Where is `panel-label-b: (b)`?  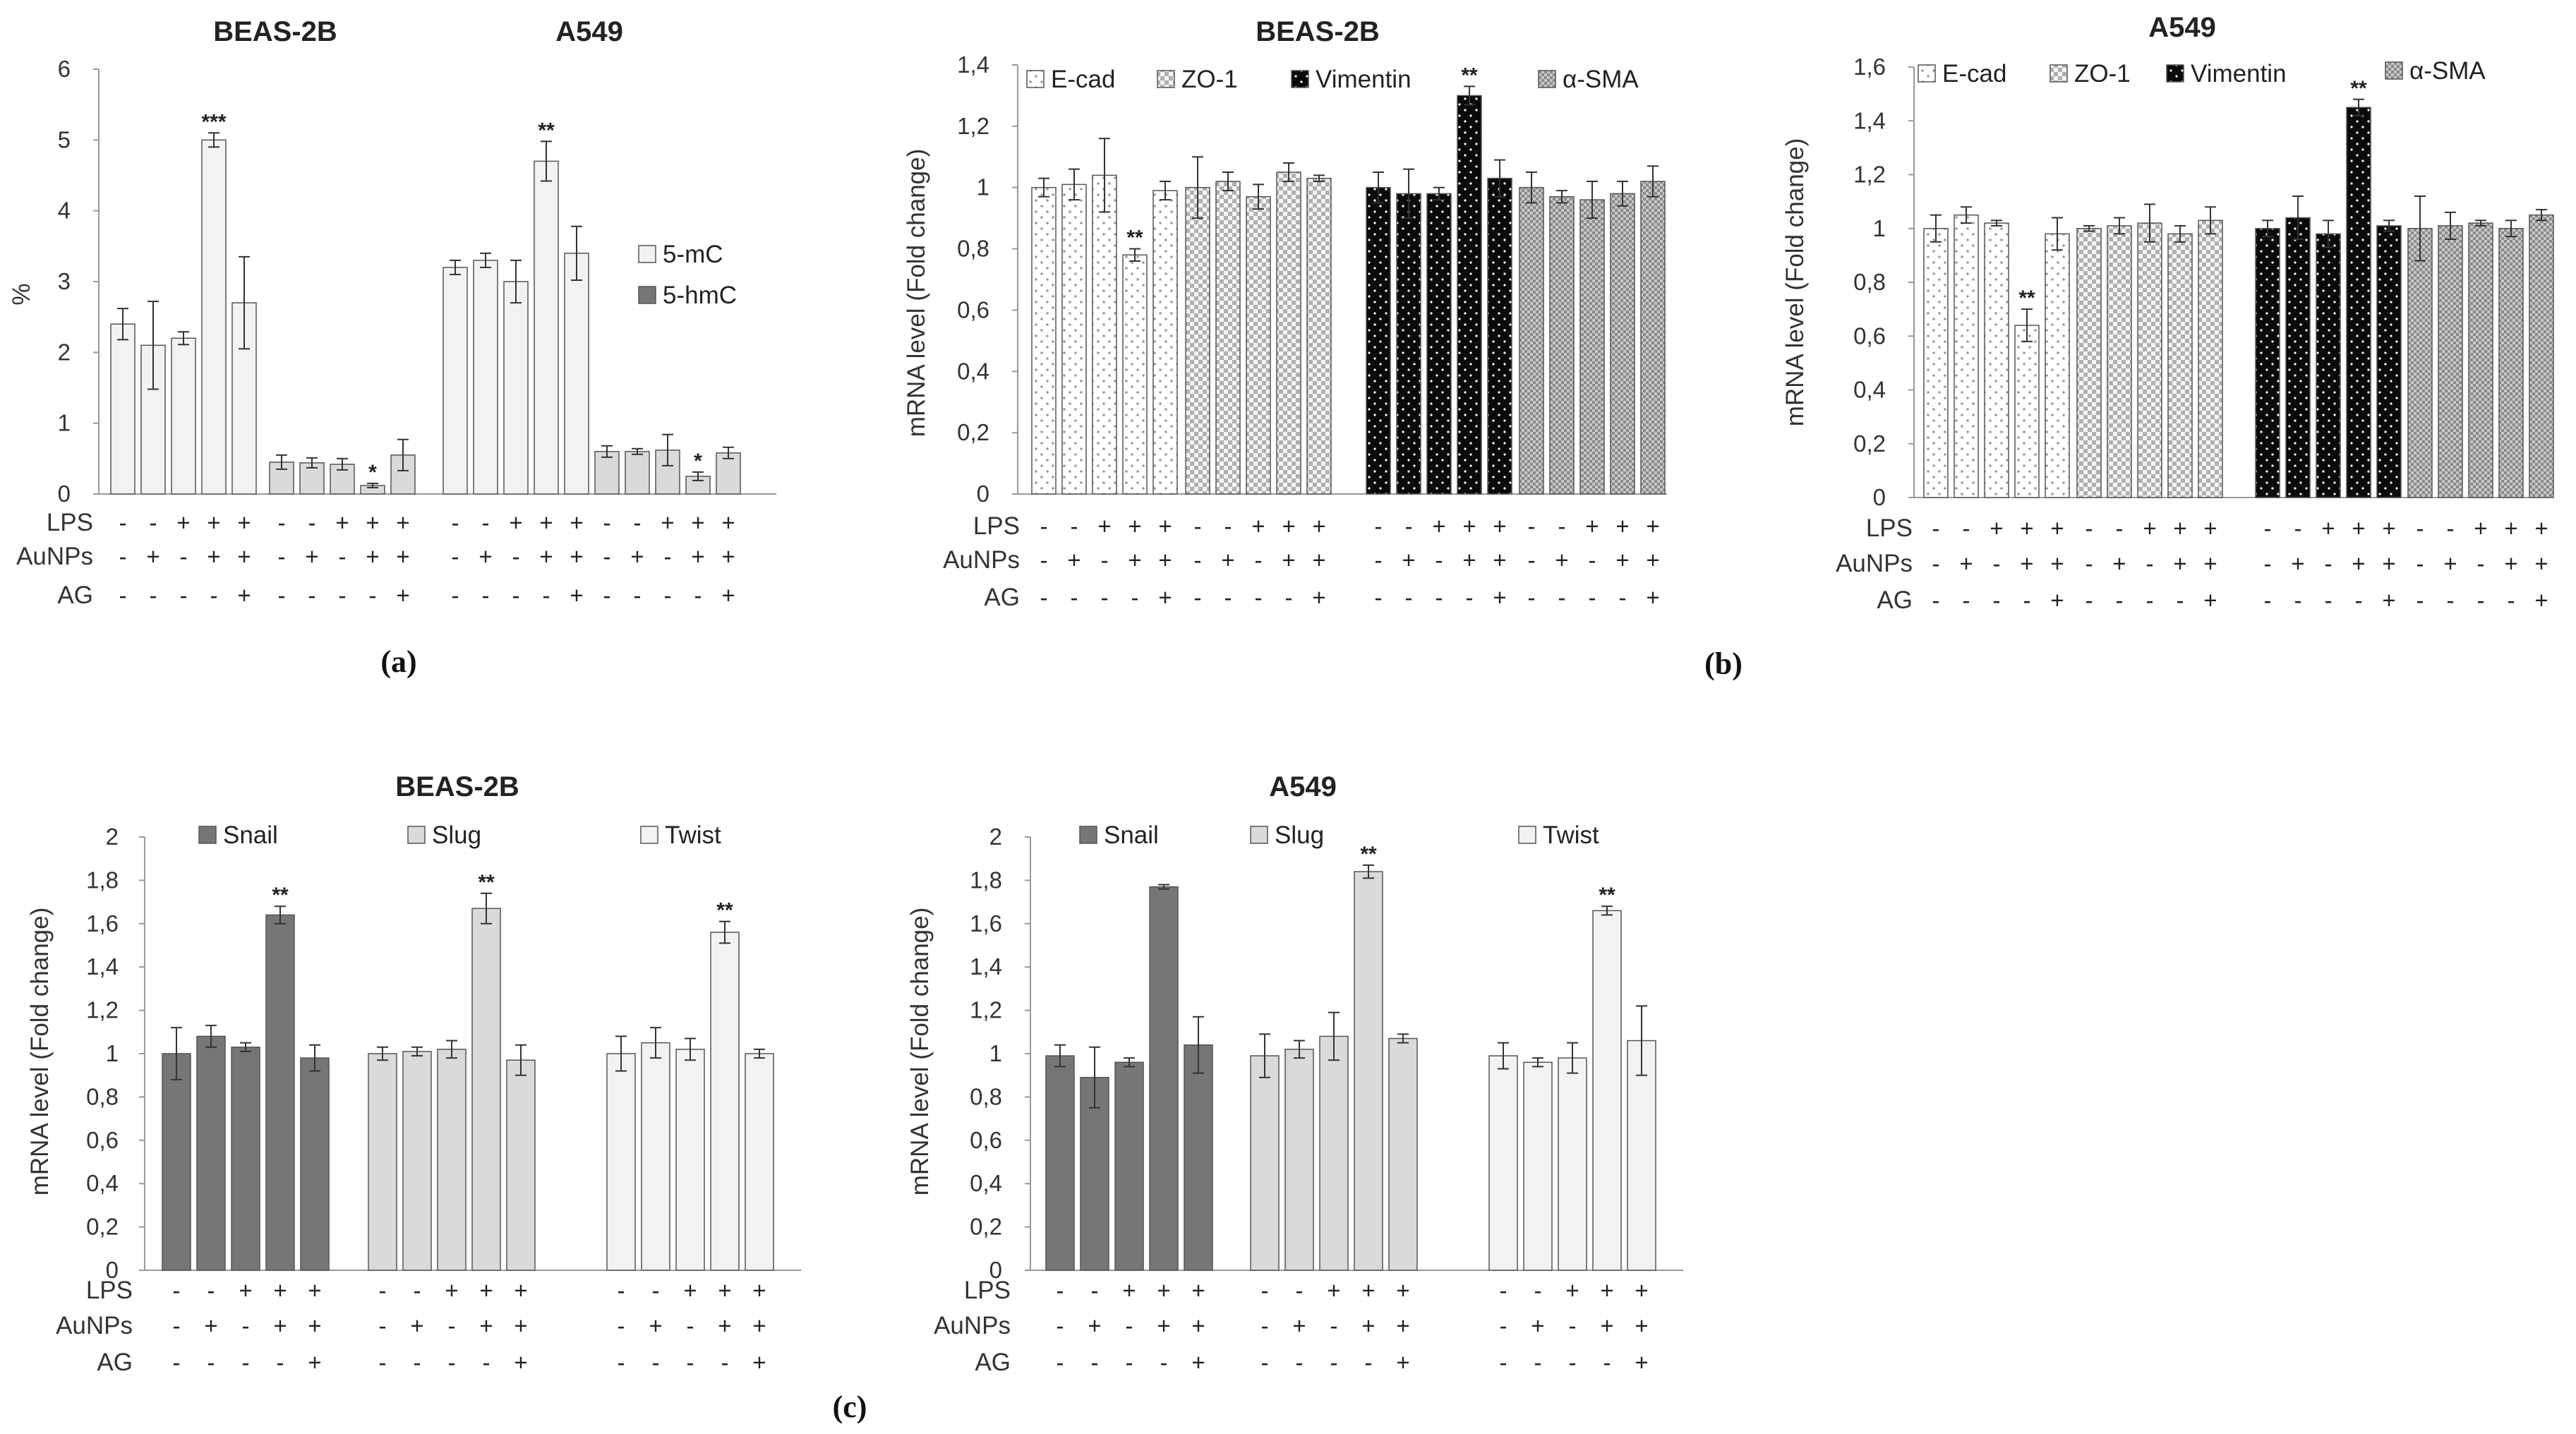
panel-label-b: (b) is located at coordinates (1723, 663).